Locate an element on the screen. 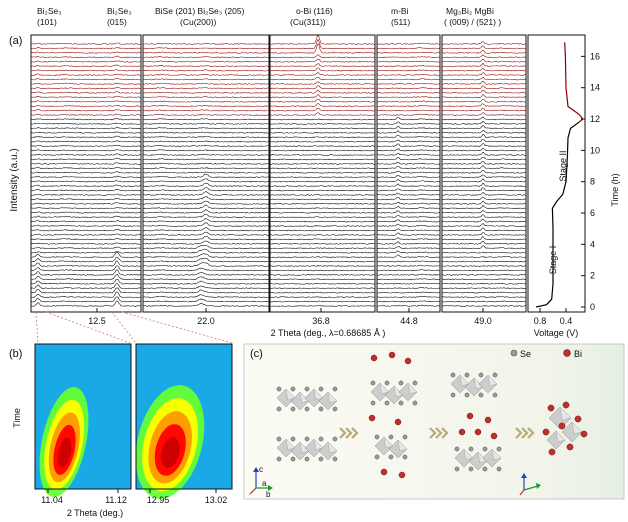 This screenshot has width=628, height=522. time-tick-label: 6 is located at coordinates (592, 213).